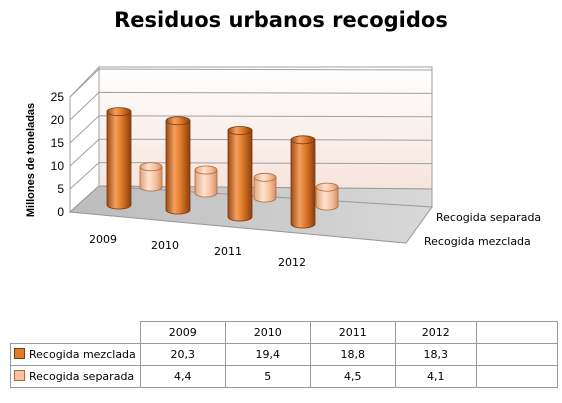  I want to click on table-row: Recogida separada 4,4 5 4,5 4,1, so click(284, 376).